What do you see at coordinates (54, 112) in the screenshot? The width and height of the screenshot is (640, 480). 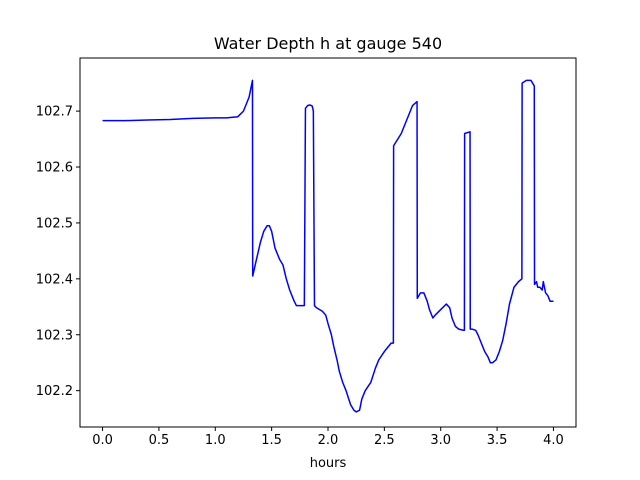 I see `y-tick-label: 102.7` at bounding box center [54, 112].